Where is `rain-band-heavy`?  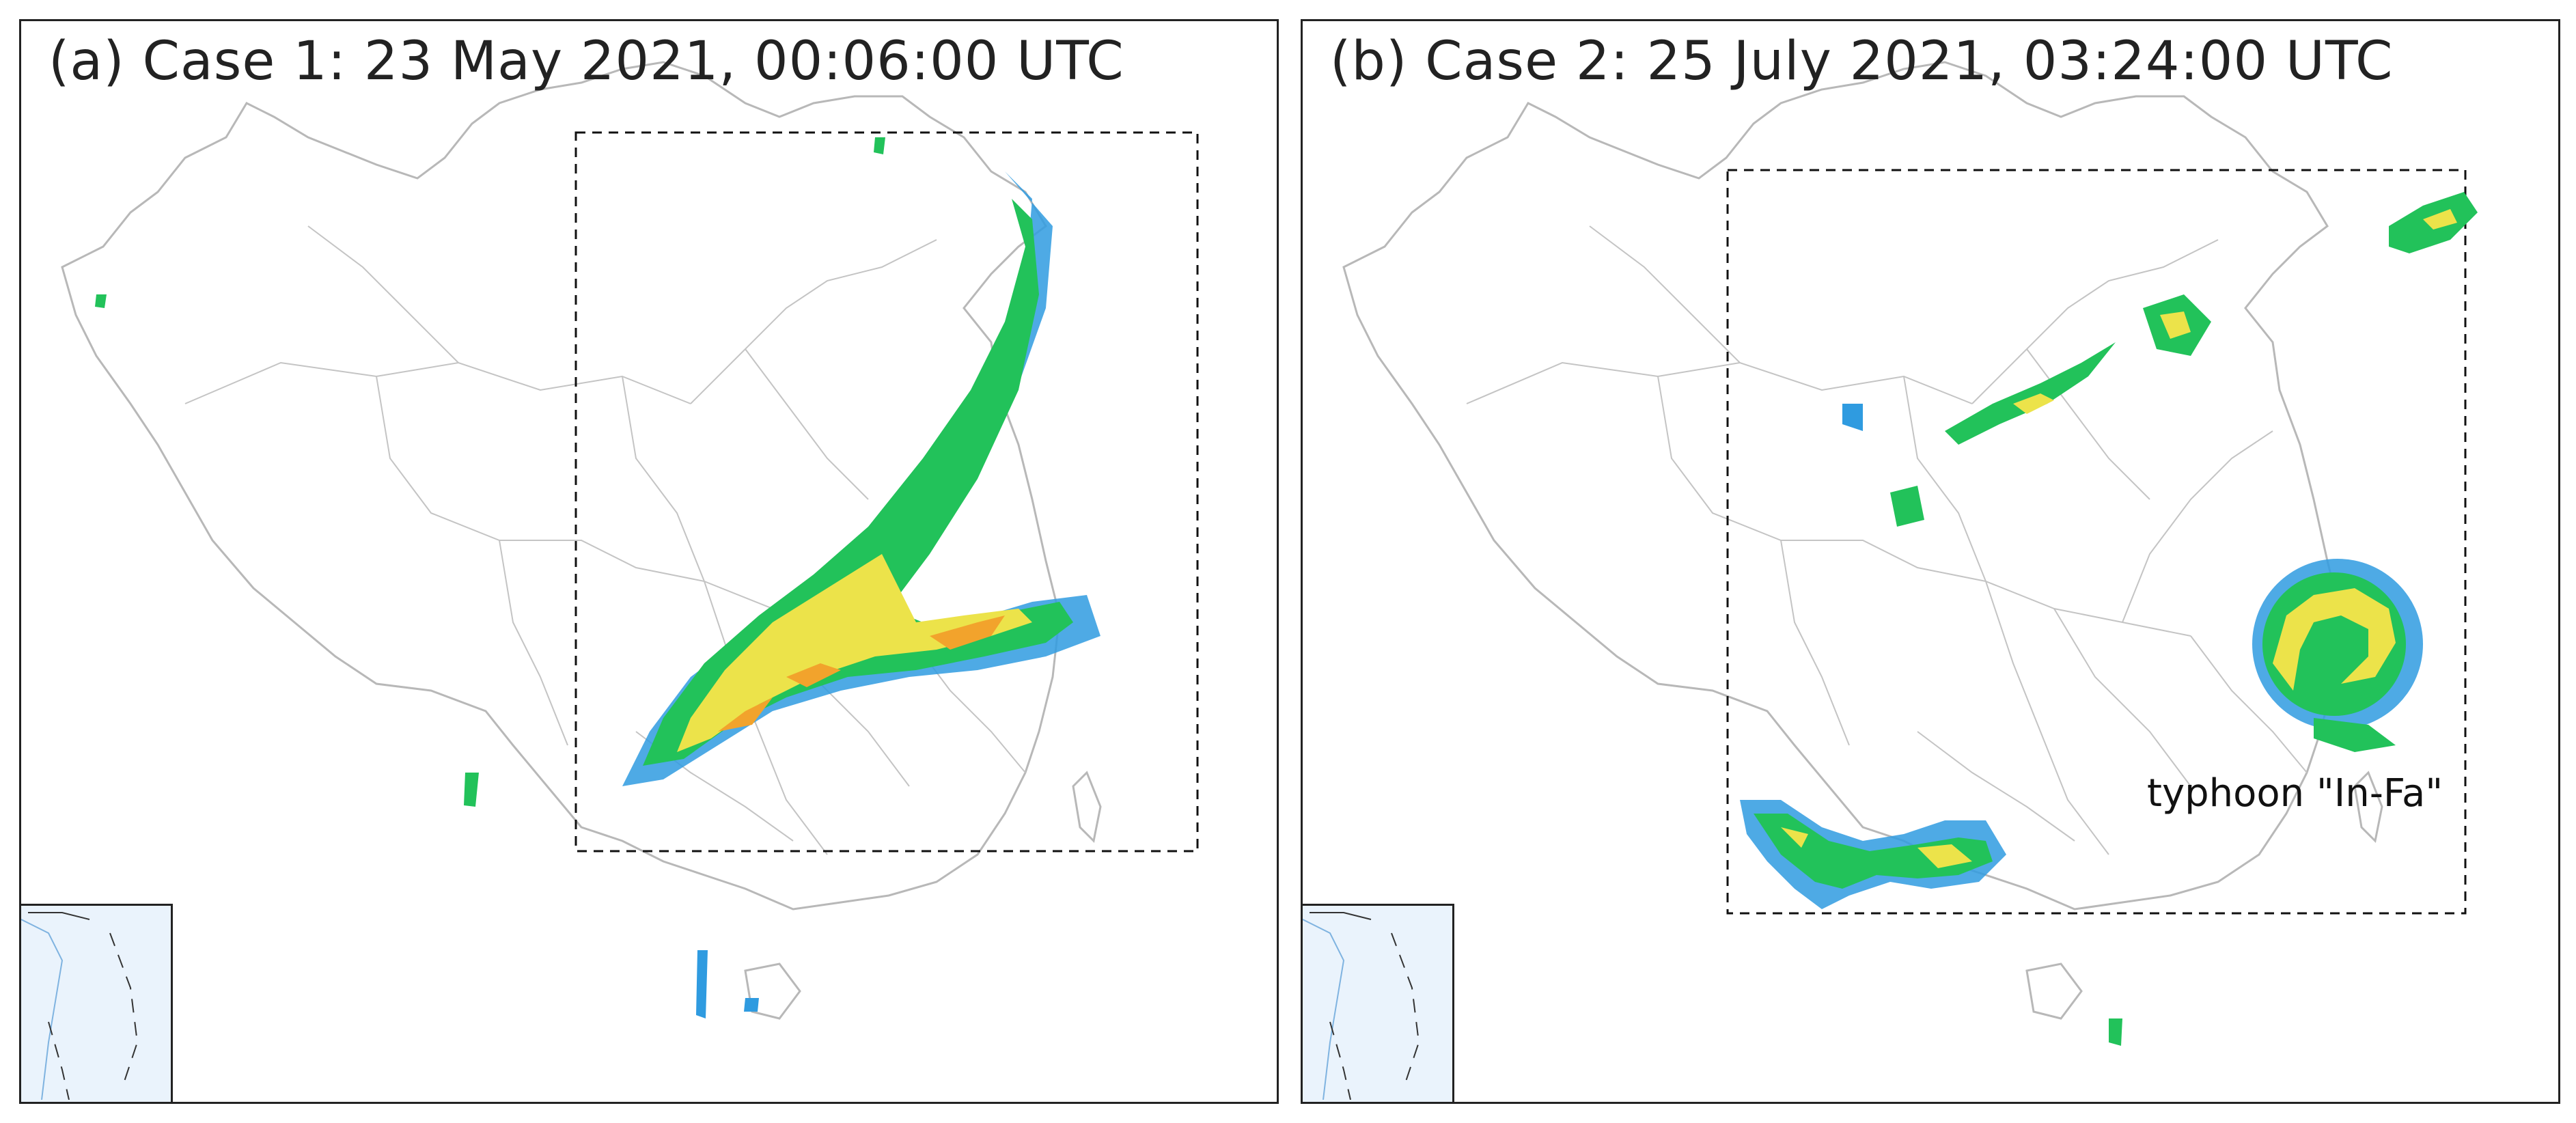
rain-band-heavy is located at coordinates (854, 653).